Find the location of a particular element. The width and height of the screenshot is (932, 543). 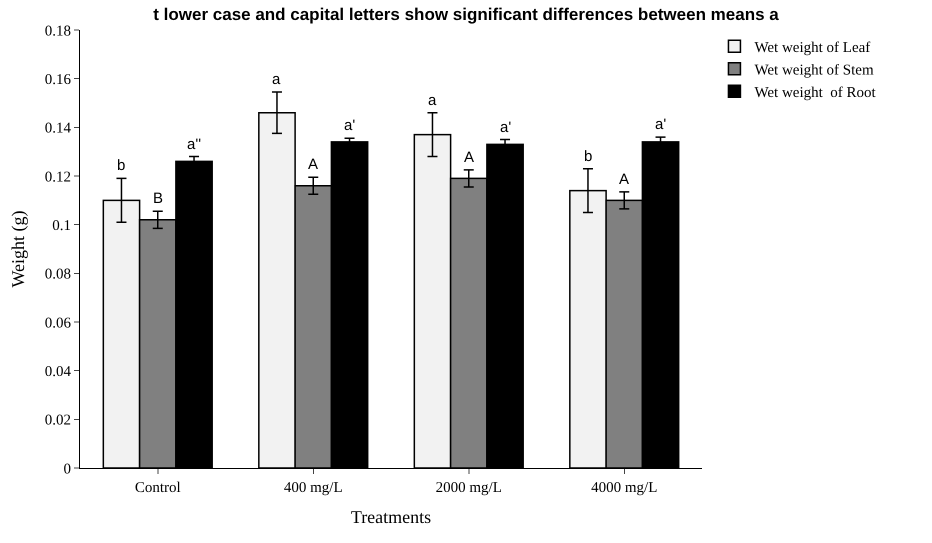

y-tick-label: 0.08 is located at coordinates (57, 274).